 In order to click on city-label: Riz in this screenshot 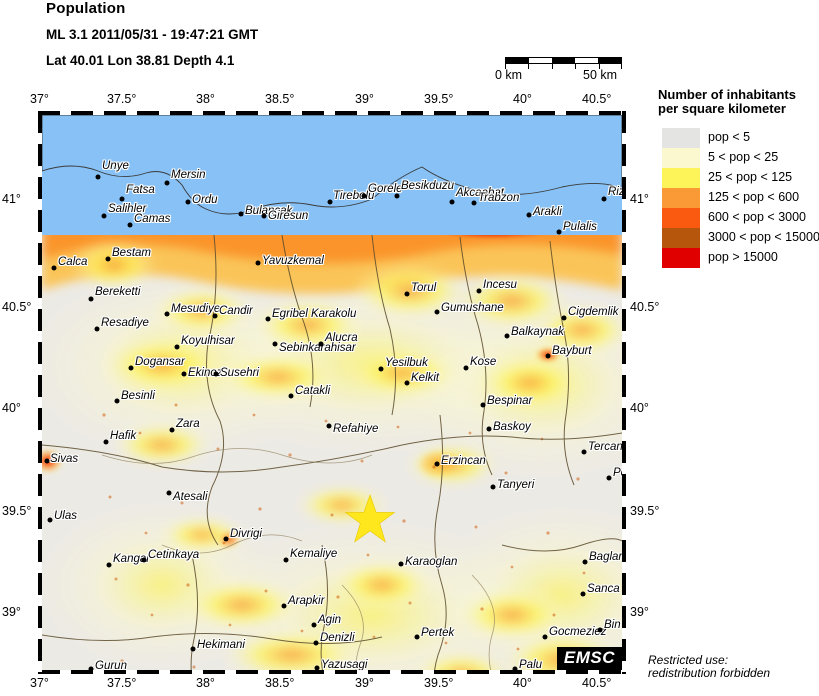, I will do `click(615, 192)`.